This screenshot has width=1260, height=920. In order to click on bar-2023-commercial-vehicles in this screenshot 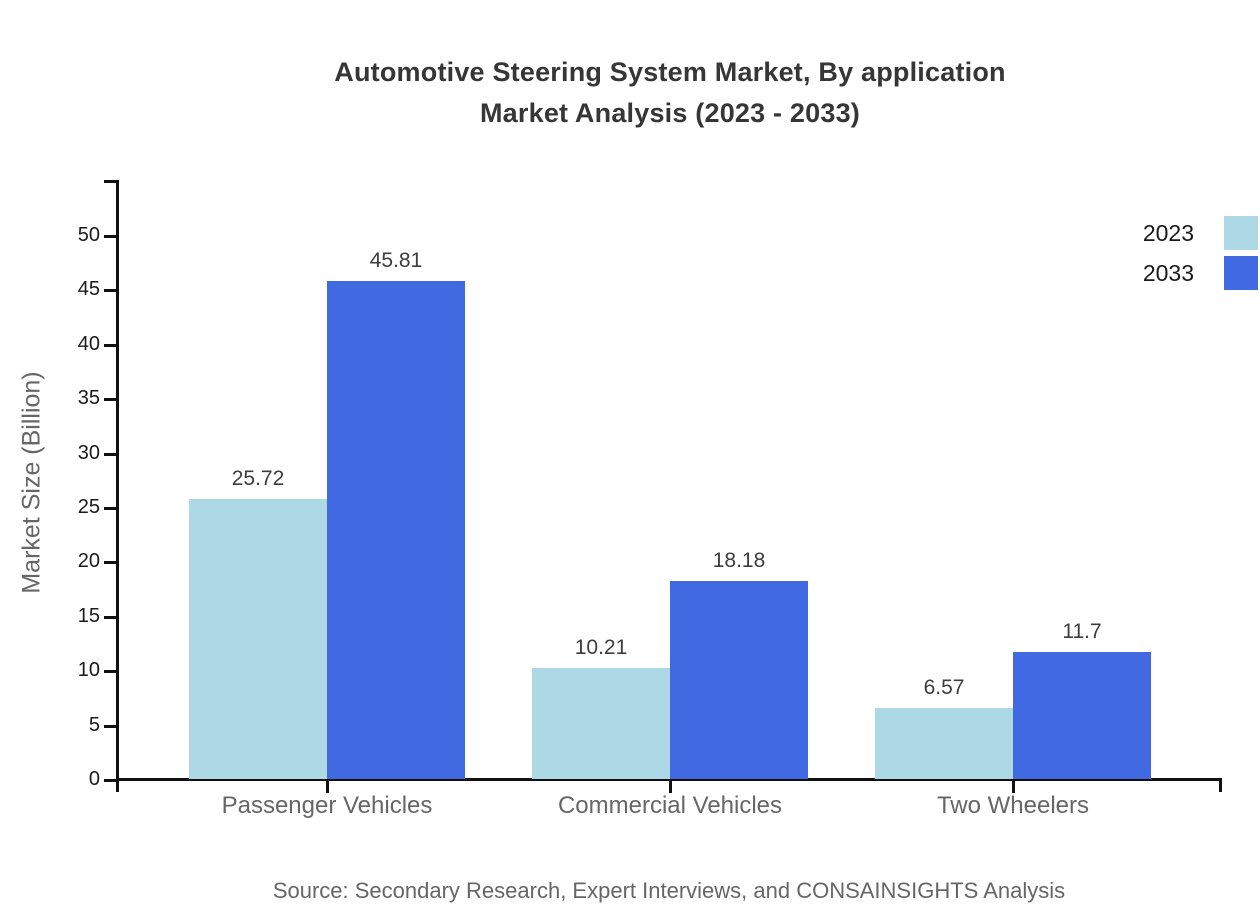, I will do `click(601, 723)`.